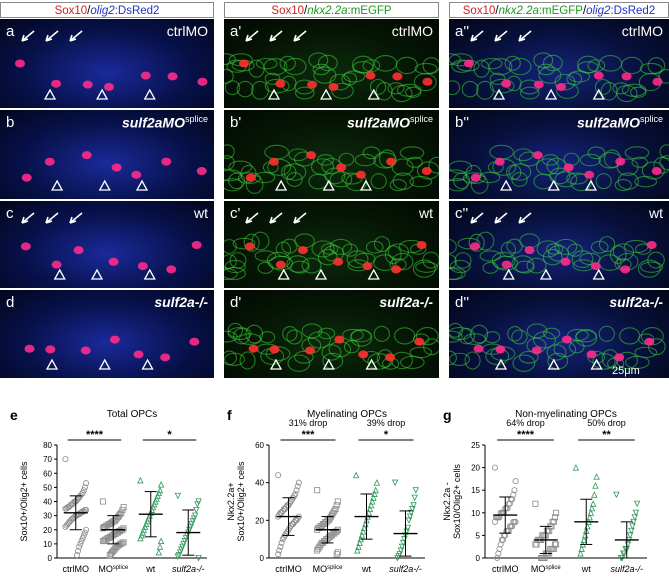 The width and height of the screenshot is (669, 580). What do you see at coordinates (606, 423) in the screenshot?
I see `drop-annotation: 50% drop` at bounding box center [606, 423].